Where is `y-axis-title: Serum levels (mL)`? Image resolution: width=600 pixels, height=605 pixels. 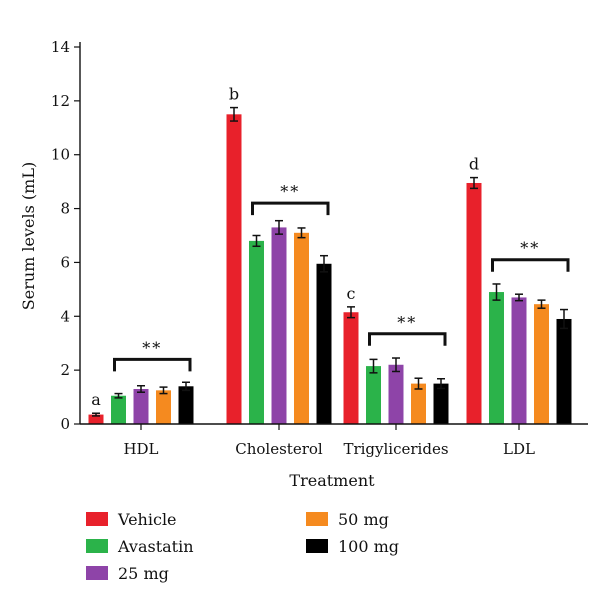 y-axis-title: Serum levels (mL) is located at coordinates (28, 236).